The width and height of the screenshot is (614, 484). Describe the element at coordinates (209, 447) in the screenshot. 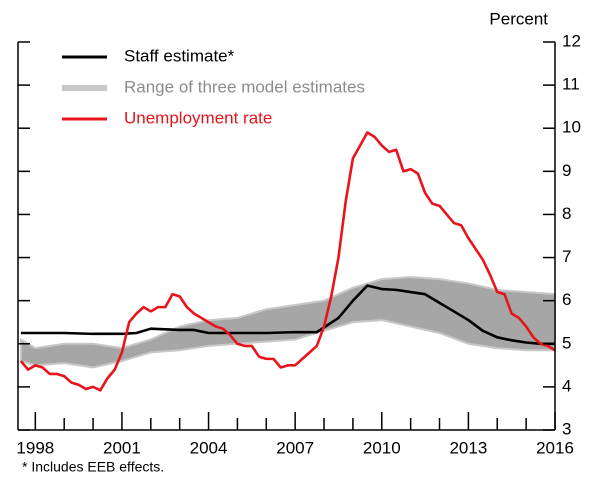

I see `x-tick-label: 2004` at that location.